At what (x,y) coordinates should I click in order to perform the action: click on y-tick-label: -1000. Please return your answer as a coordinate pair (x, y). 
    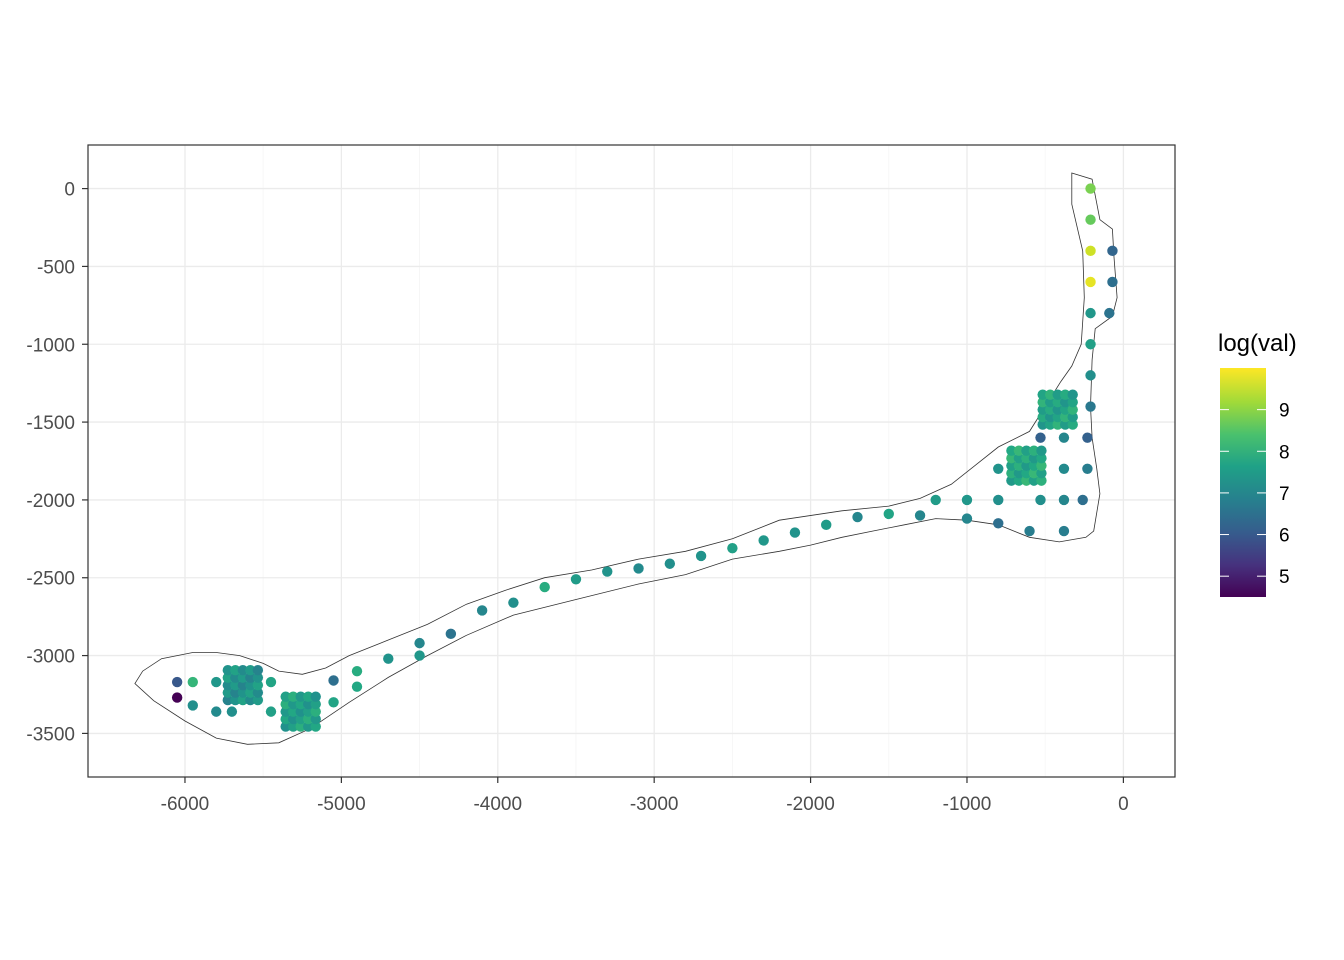
    Looking at the image, I should click on (50, 345).